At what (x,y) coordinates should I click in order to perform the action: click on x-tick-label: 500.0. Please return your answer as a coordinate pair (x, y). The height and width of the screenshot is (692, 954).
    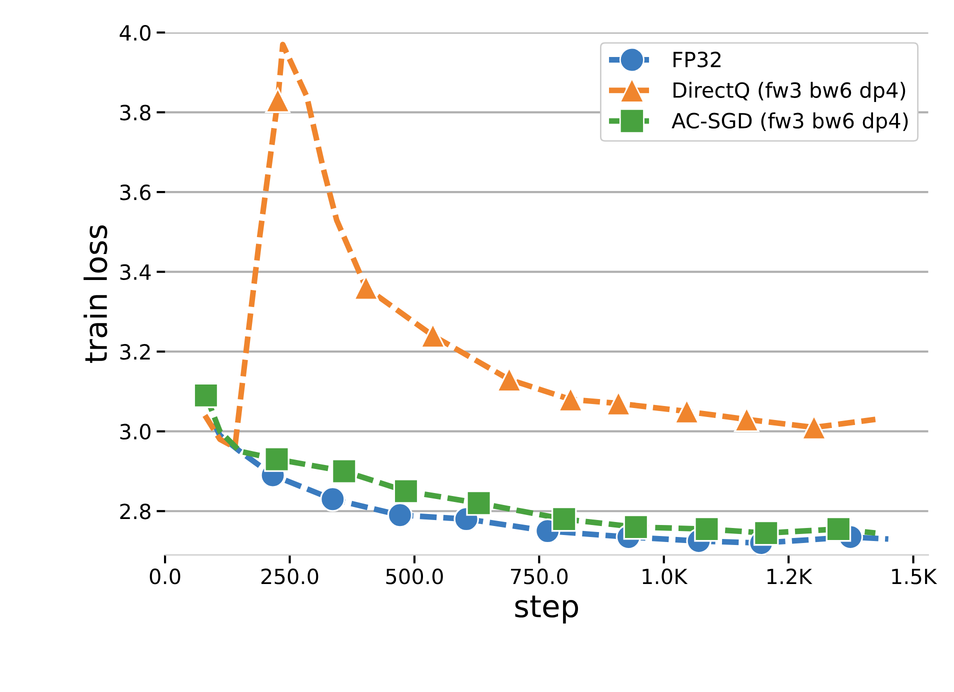
    Looking at the image, I should click on (414, 576).